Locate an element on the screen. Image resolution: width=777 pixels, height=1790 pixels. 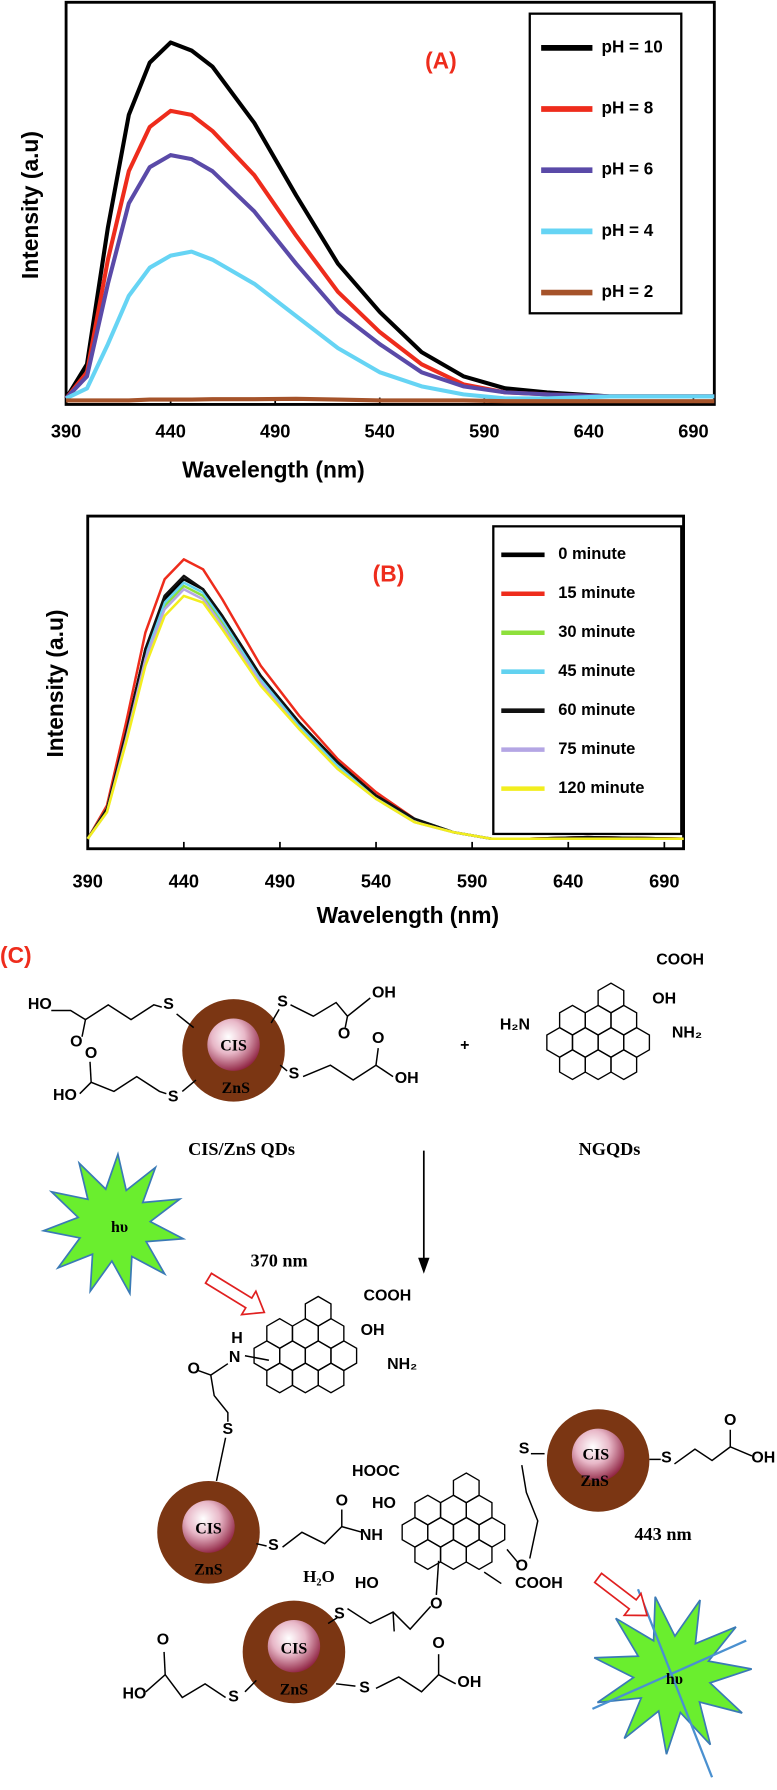
scheme-label: H₂N is located at coordinates (515, 1025).